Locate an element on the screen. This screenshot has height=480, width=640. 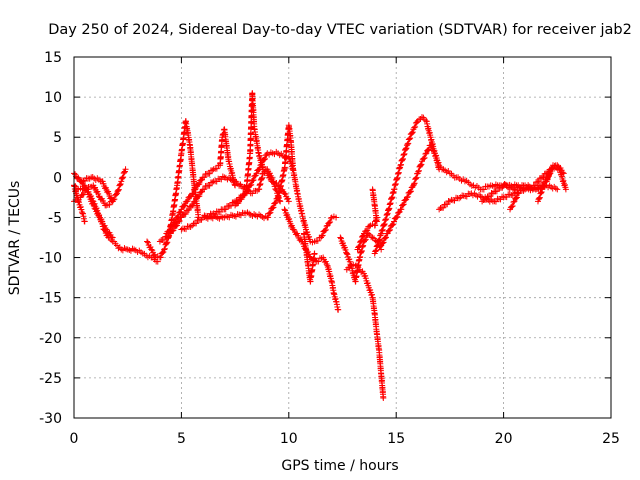
x-tick-label: 10 is located at coordinates (289, 439).